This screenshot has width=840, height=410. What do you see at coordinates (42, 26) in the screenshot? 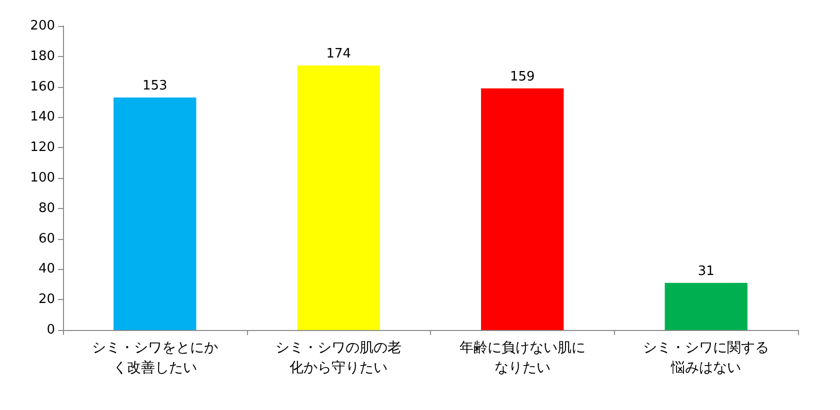
I see `y-tick-label: 200` at bounding box center [42, 26].